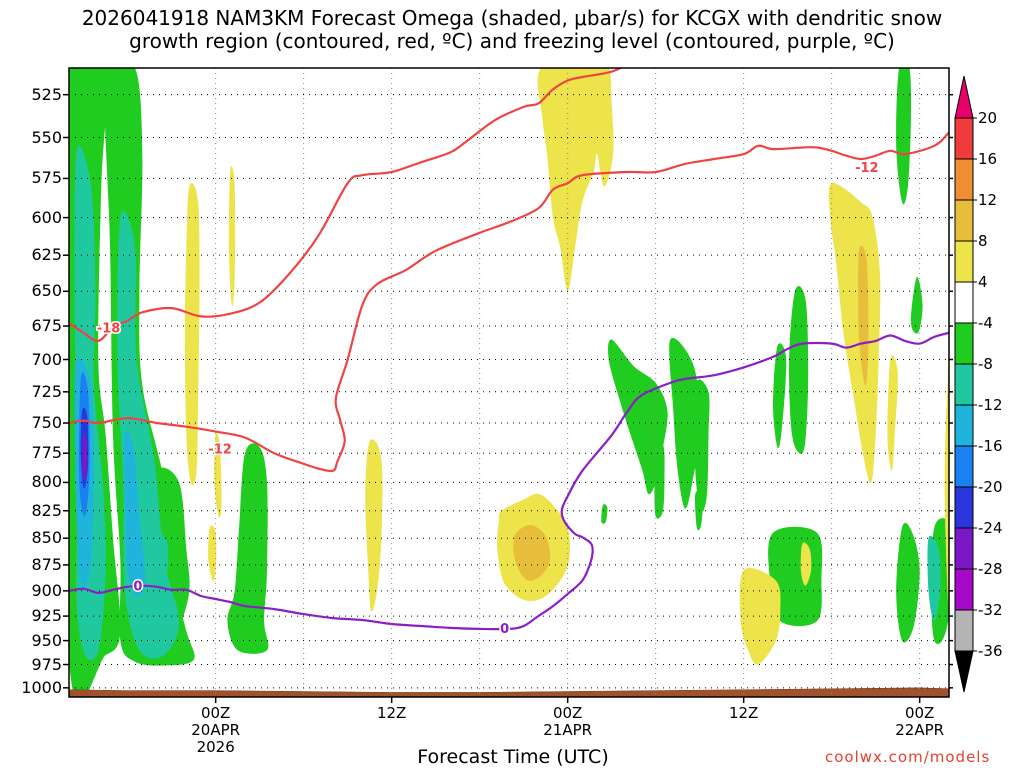 The height and width of the screenshot is (768, 1024). Describe the element at coordinates (985, 364) in the screenshot. I see `colorbar-tick-label: -8` at that location.